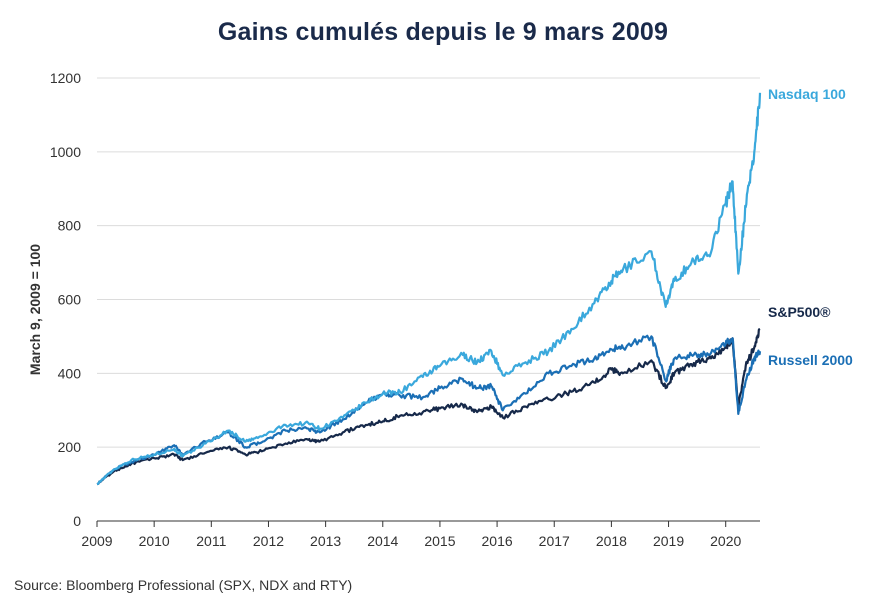 This screenshot has width=886, height=610. I want to click on y-tick-label: 800, so click(70, 226).